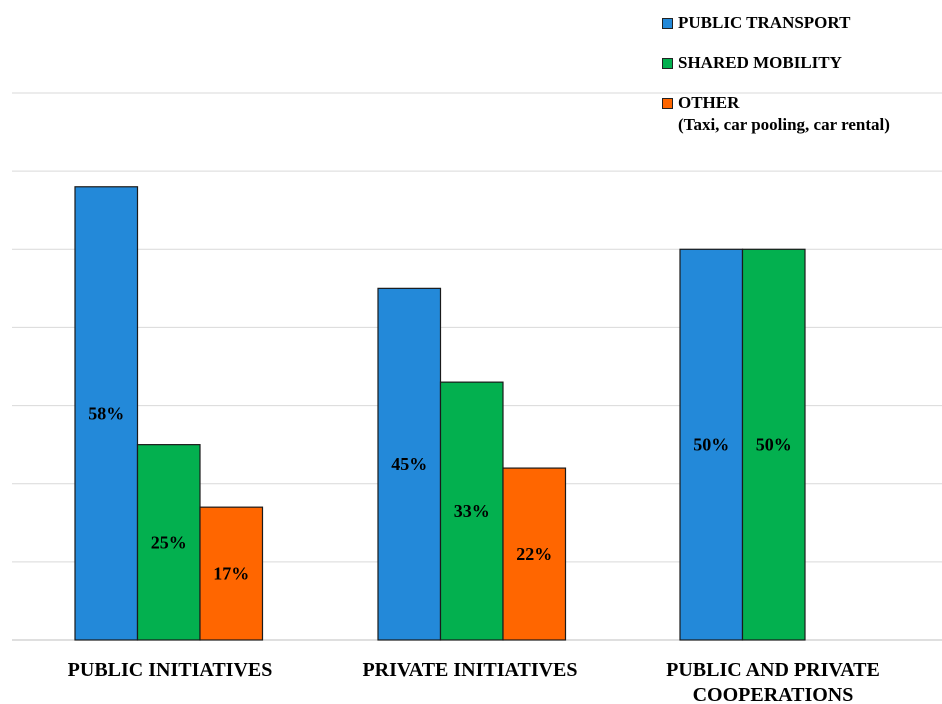  I want to click on bar-value-label-1-3: 17%, so click(231, 574).